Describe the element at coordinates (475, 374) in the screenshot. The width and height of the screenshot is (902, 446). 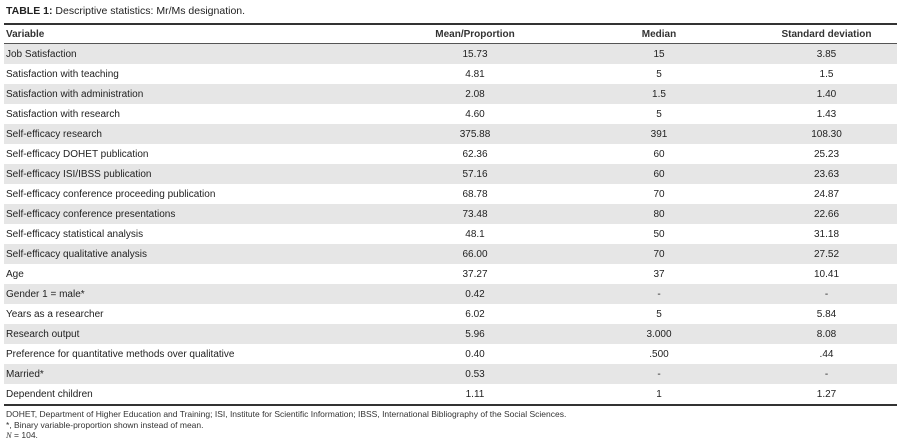
I see `cell-mean: 0.53` at that location.